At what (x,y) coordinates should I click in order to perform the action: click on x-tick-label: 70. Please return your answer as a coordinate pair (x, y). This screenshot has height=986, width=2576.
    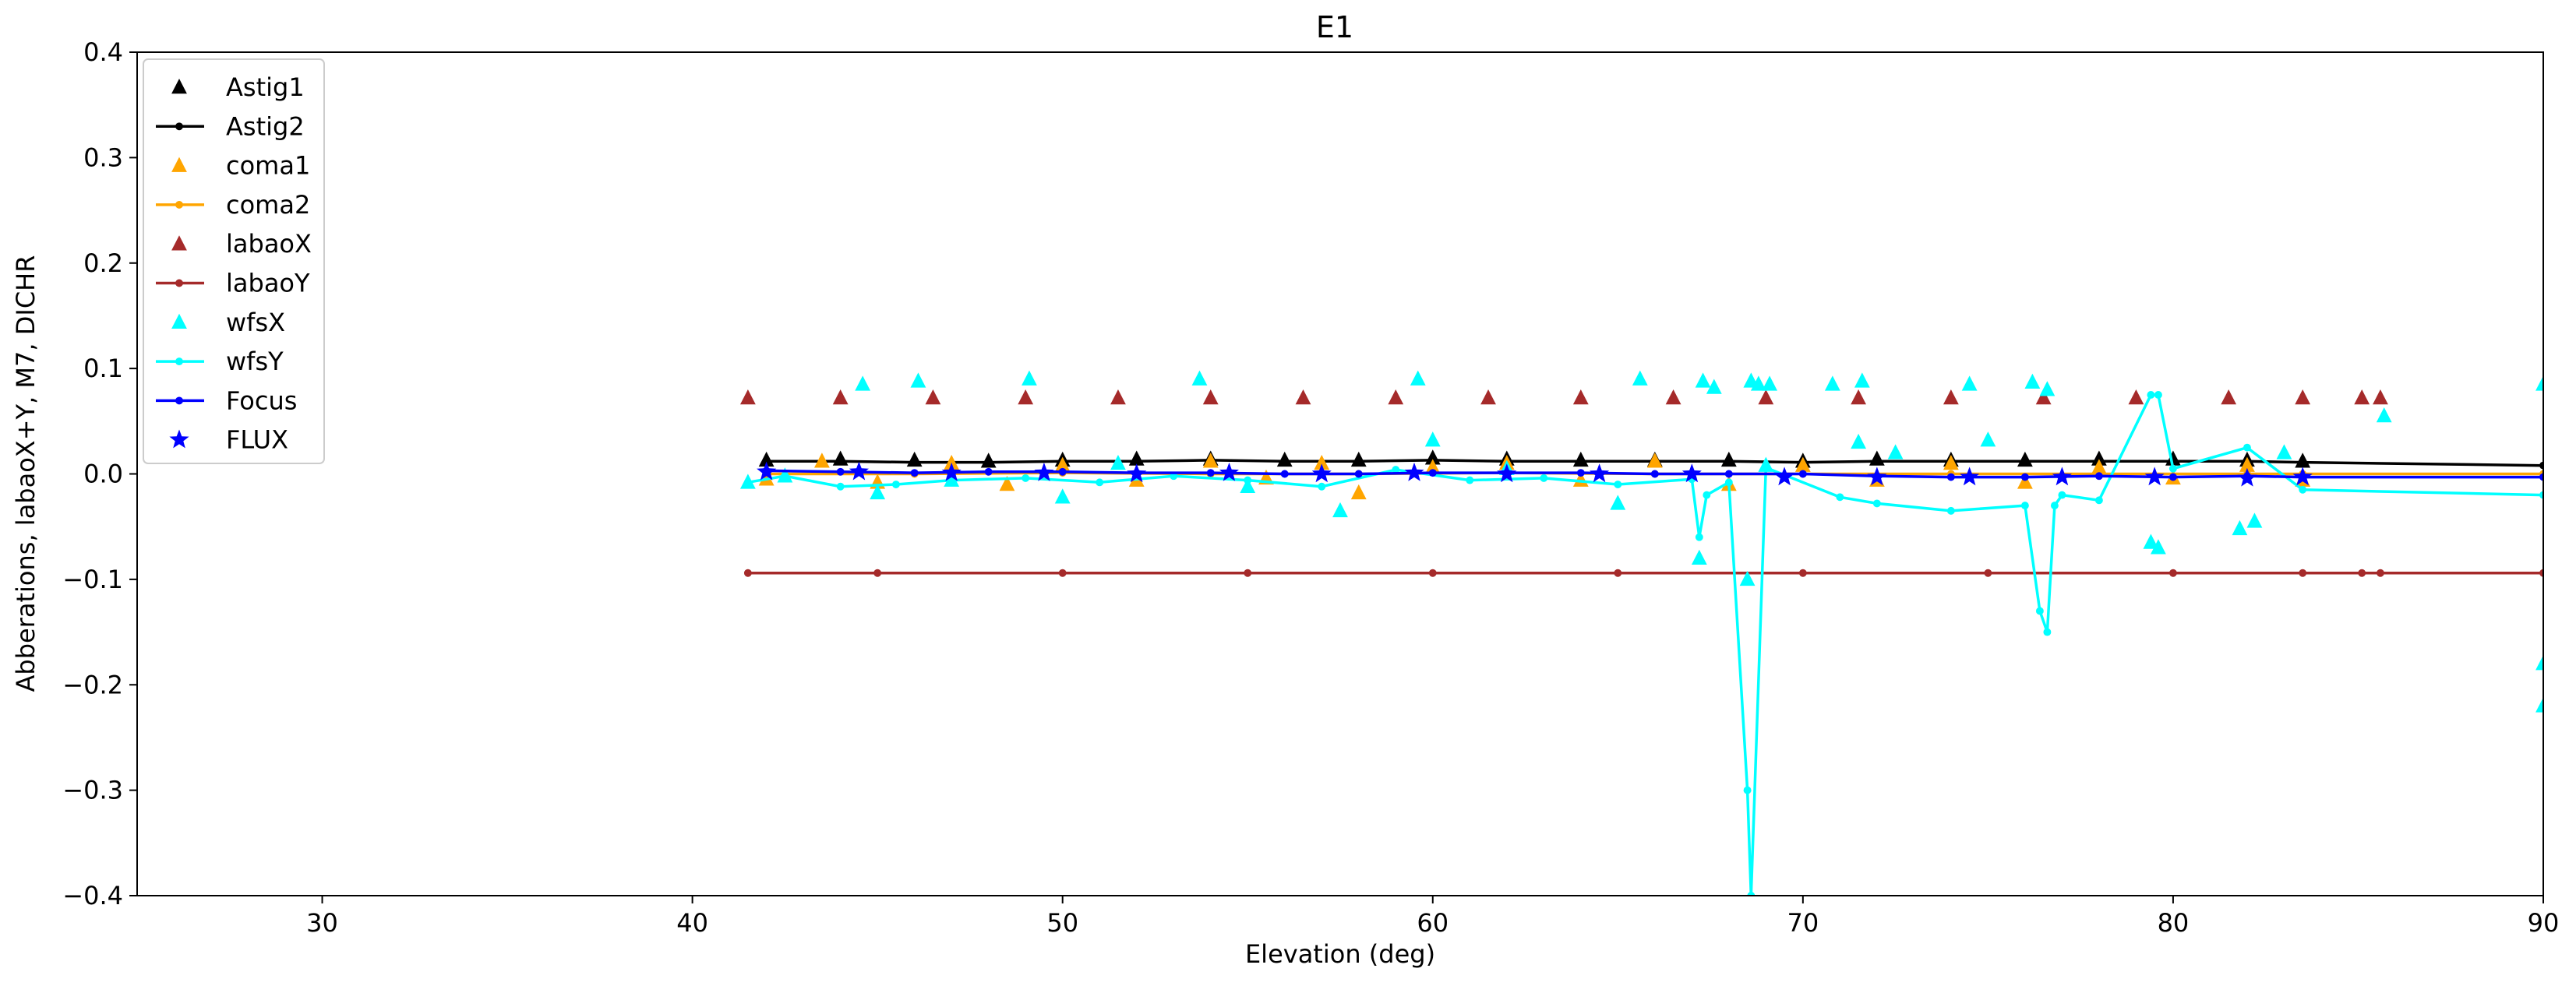
    Looking at the image, I should click on (1803, 923).